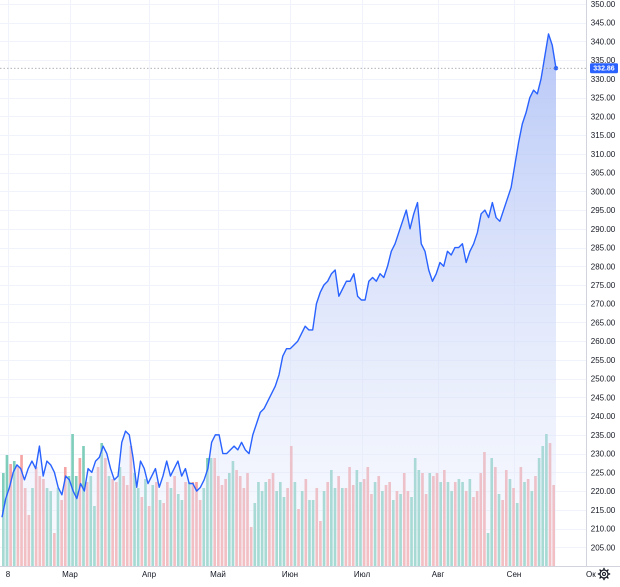 This screenshot has width=620, height=587. I want to click on y-tick-label: 240.00, so click(603, 416).